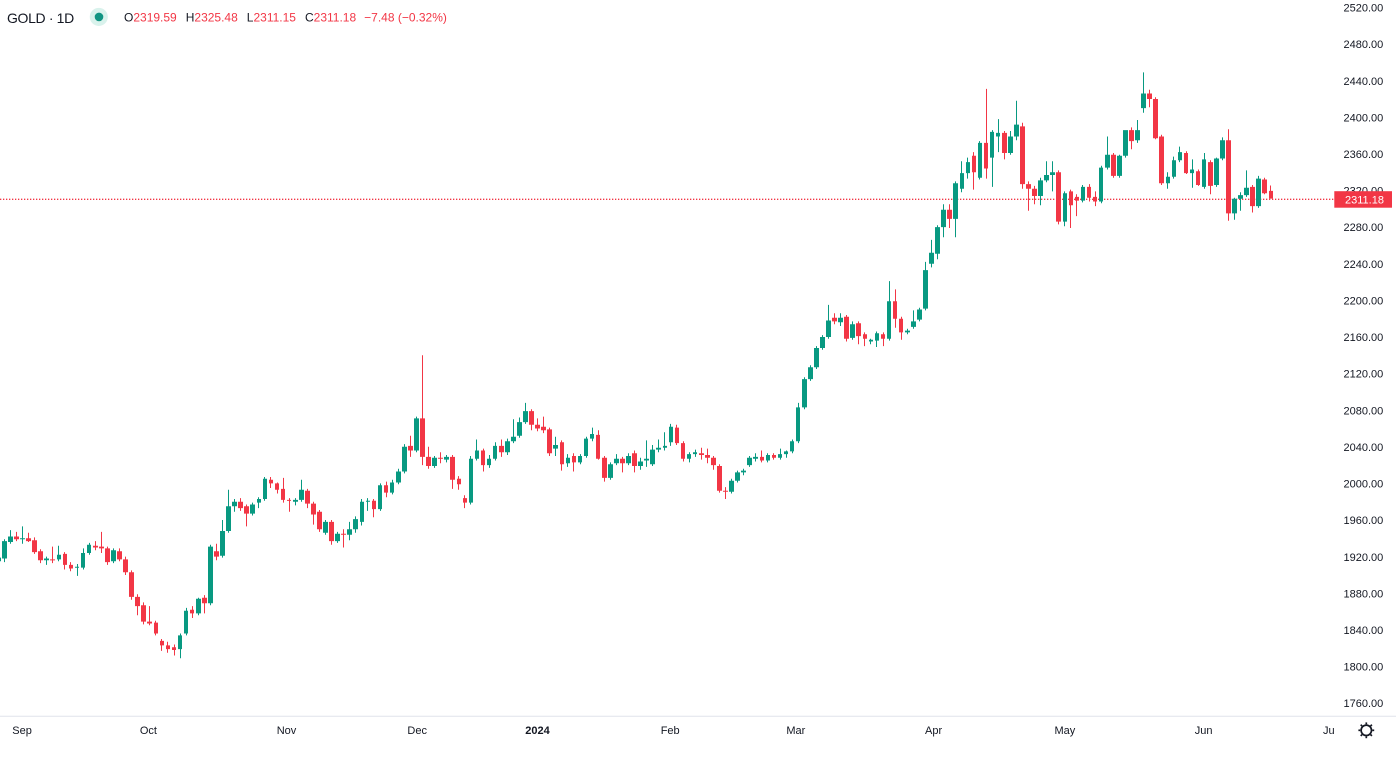 The image size is (1396, 757). Describe the element at coordinates (1364, 448) in the screenshot. I see `svg-text: 2040.00` at that location.